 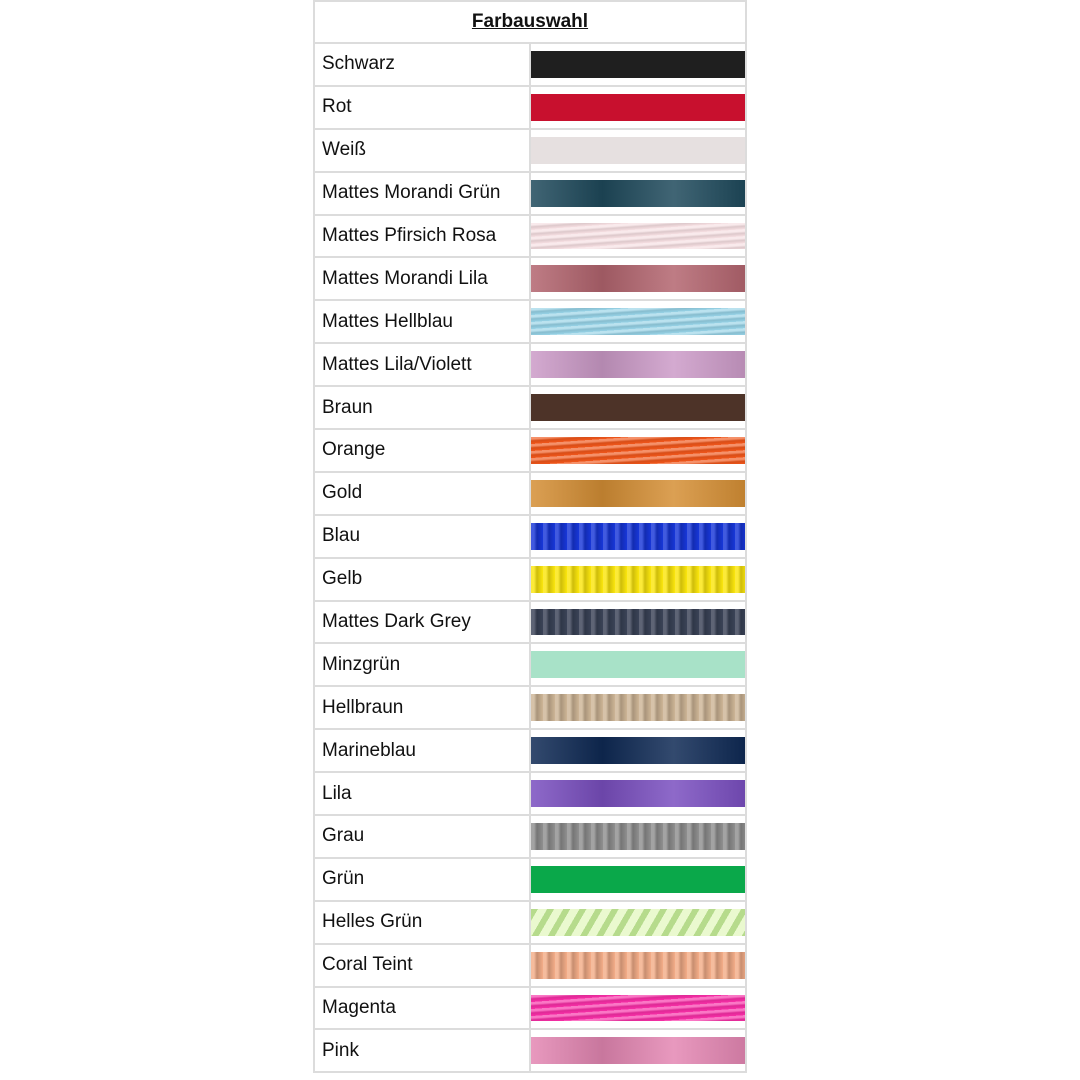 I want to click on color-name: Schwarz, so click(x=422, y=64).